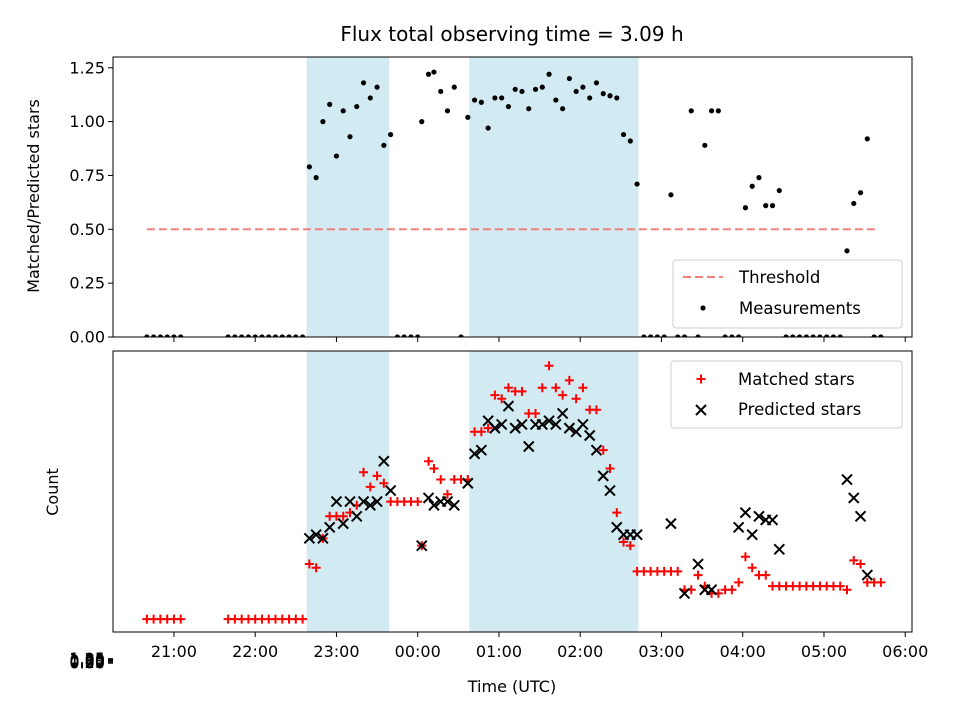 This screenshot has height=720, width=960. What do you see at coordinates (87, 337) in the screenshot?
I see `top-y-tick-label: 0.00` at bounding box center [87, 337].